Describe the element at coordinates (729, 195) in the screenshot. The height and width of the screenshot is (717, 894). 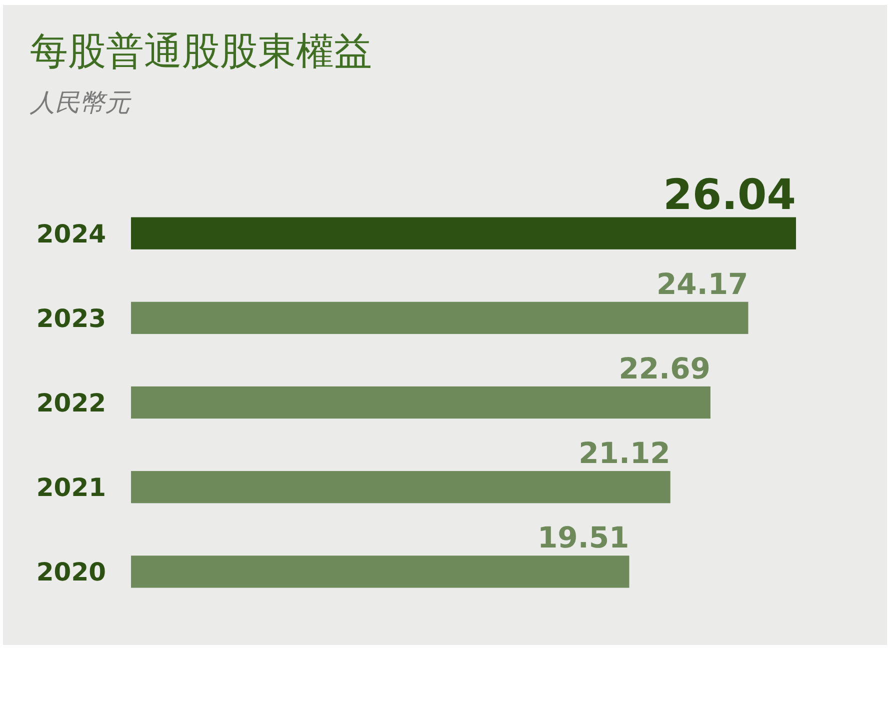
I see `data-label: 26.04` at that location.